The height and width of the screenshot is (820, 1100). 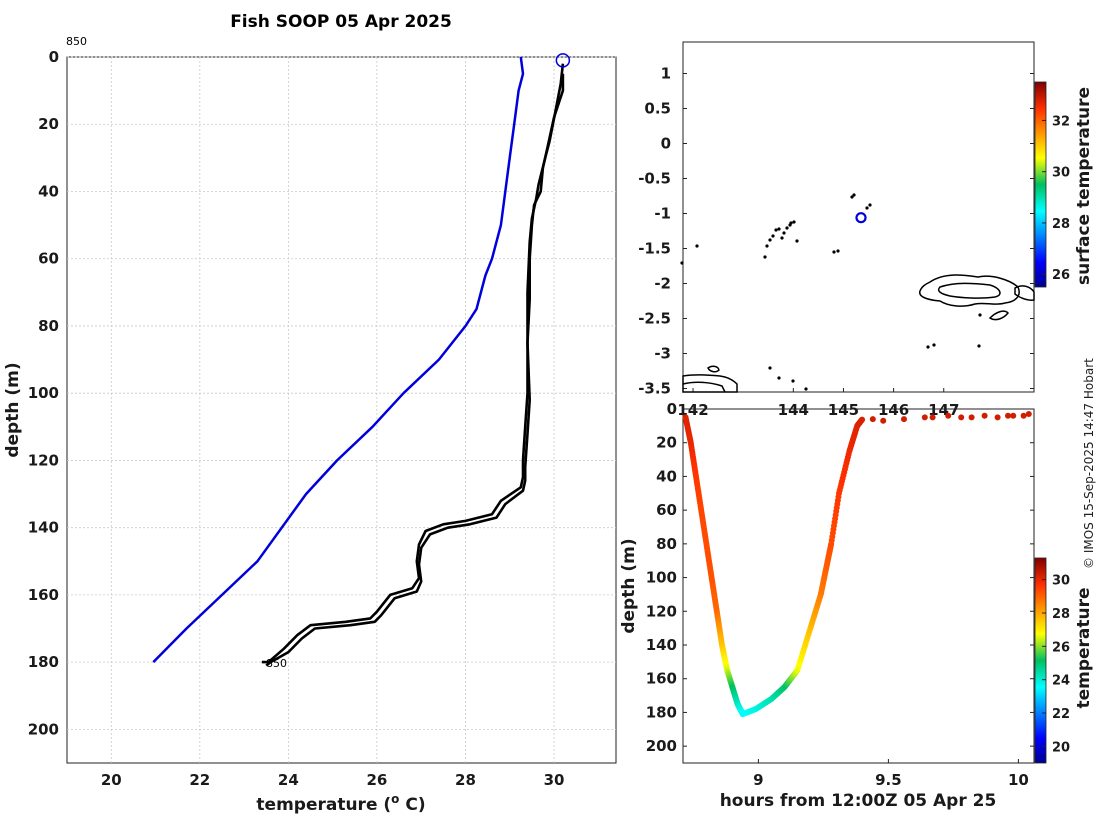 I want to click on profile-y-tick-label: 200, so click(x=43, y=729).